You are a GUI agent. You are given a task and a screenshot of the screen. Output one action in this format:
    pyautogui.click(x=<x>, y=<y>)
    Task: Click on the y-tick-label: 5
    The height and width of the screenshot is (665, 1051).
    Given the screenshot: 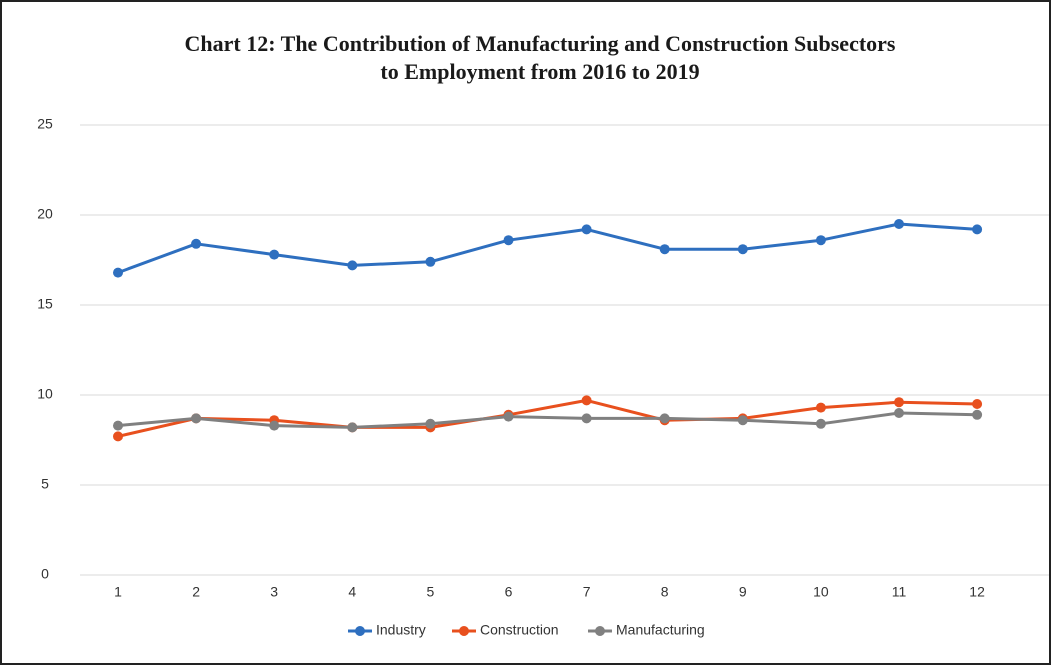 What is the action you would take?
    pyautogui.click(x=45, y=484)
    